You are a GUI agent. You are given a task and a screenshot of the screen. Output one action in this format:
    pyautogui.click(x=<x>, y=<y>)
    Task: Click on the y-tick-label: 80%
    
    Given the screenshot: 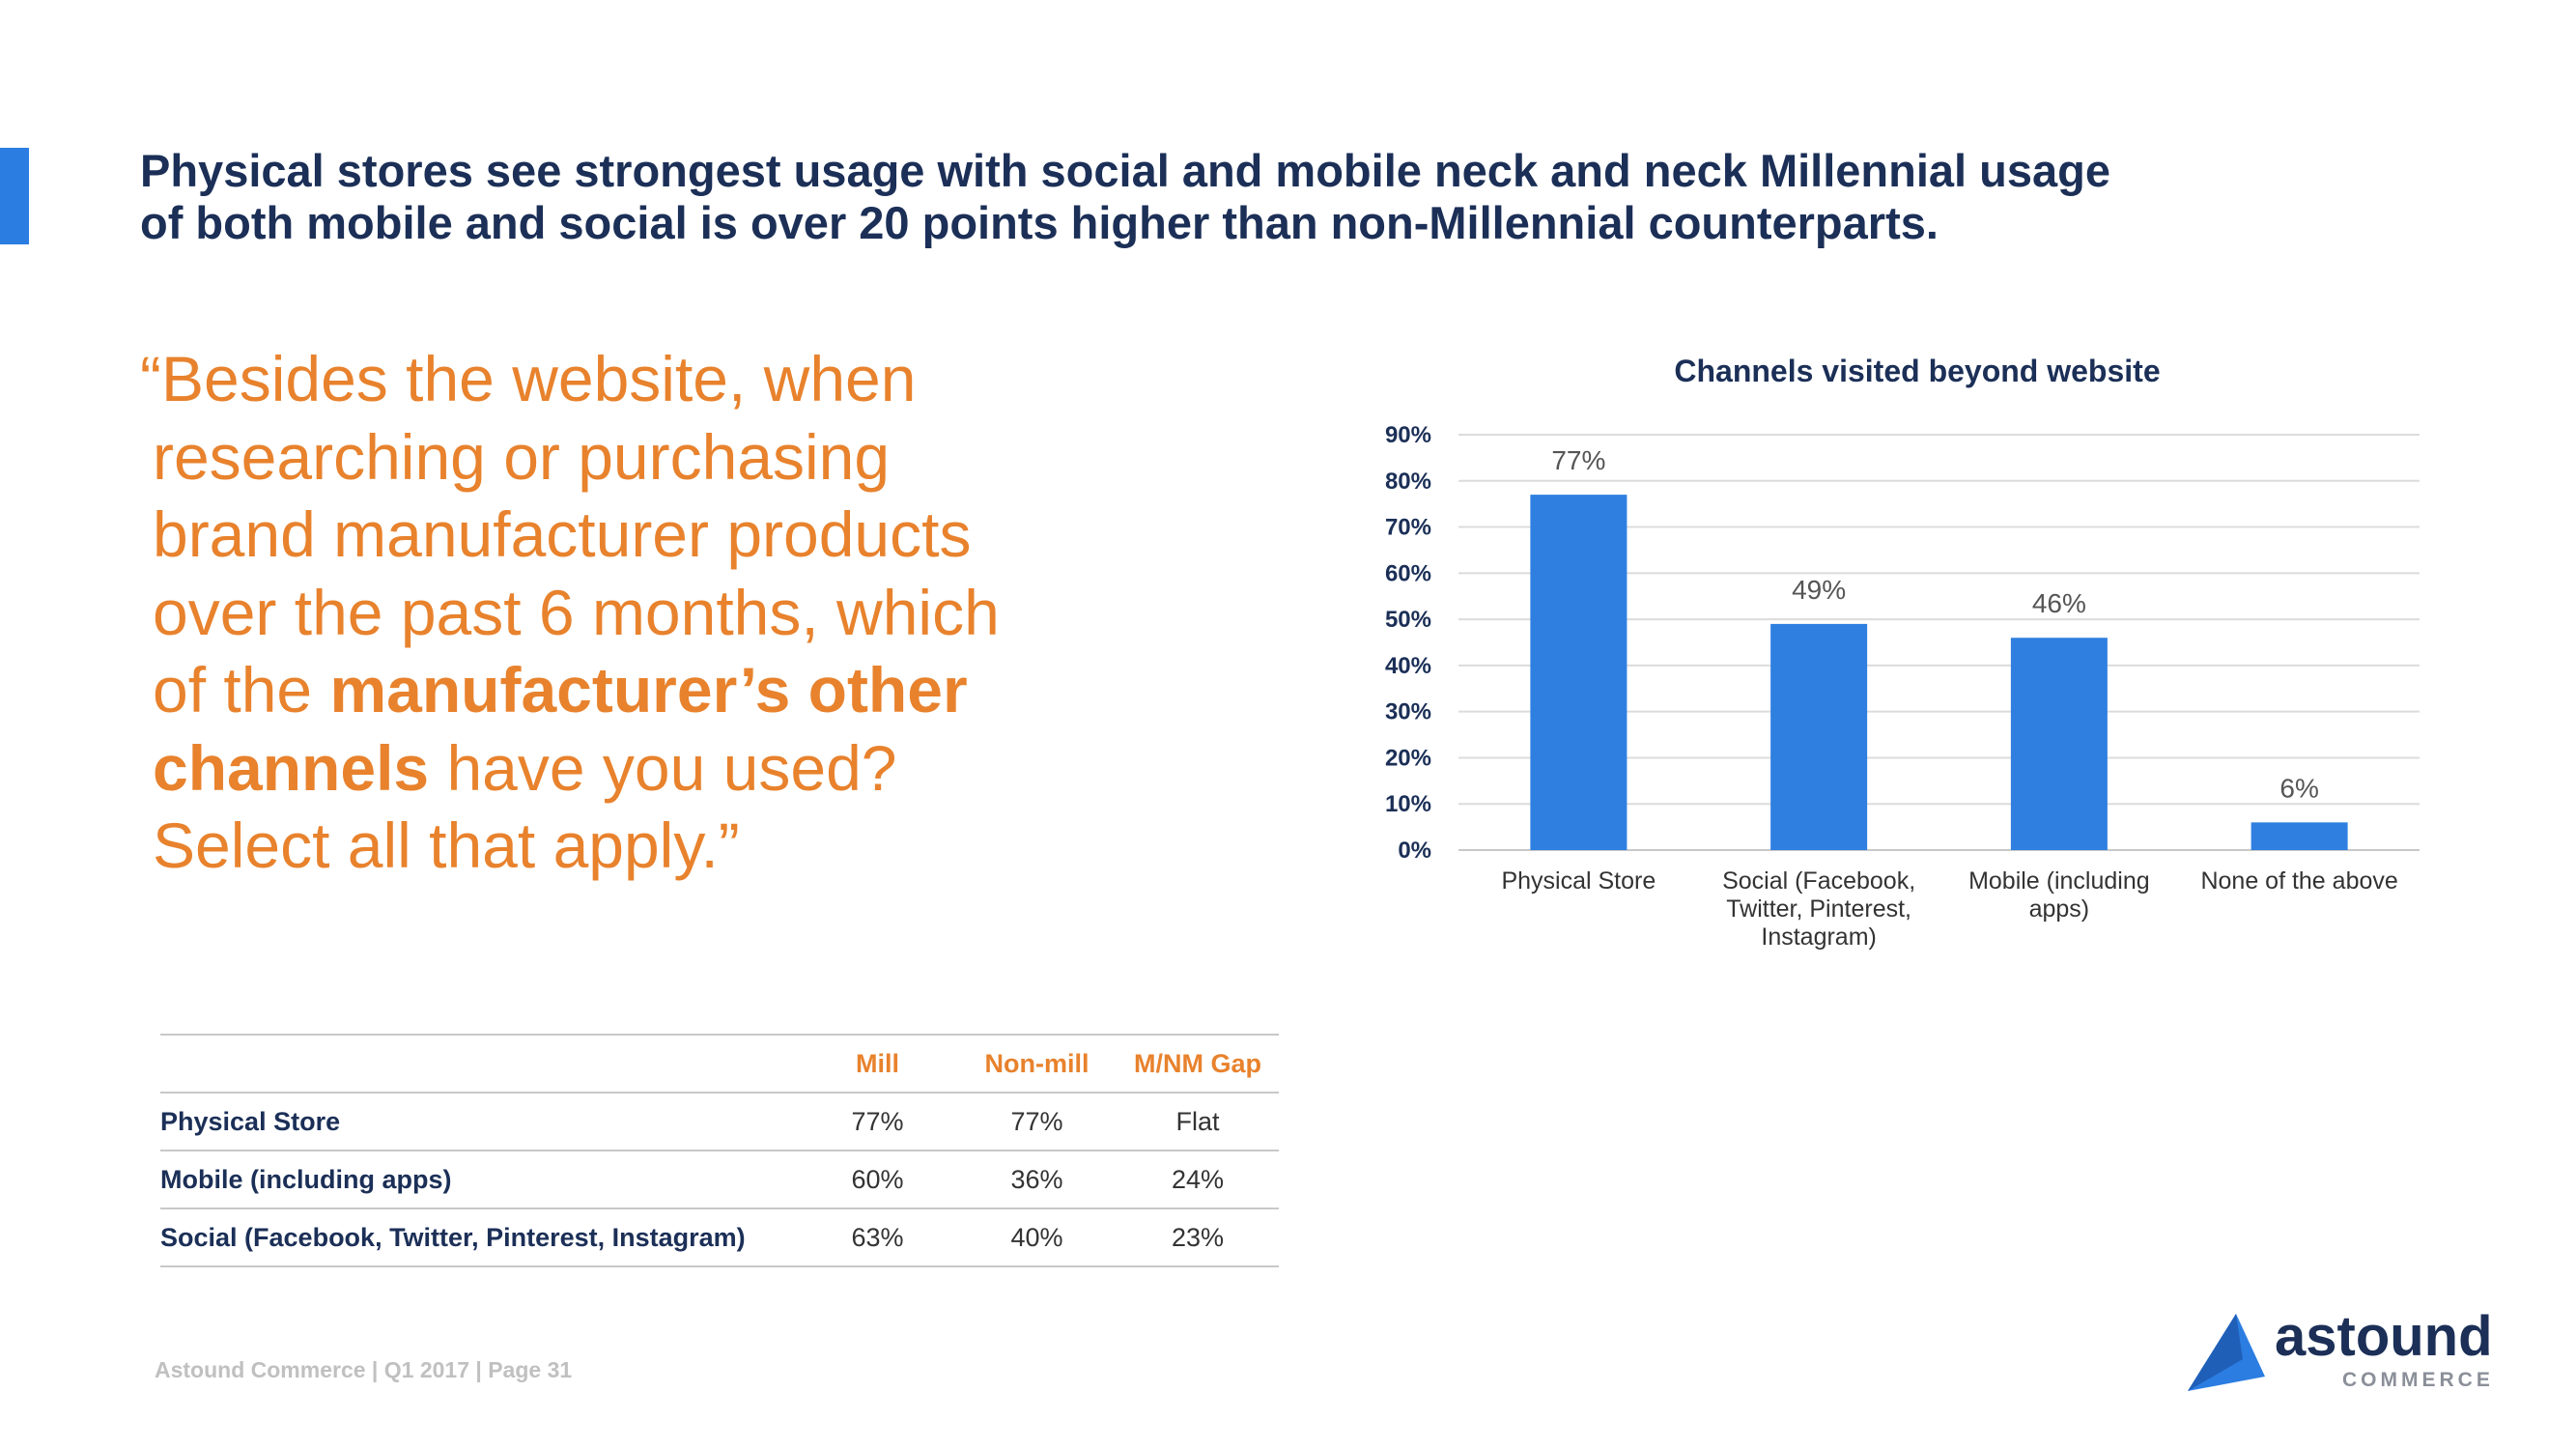 What is the action you would take?
    pyautogui.click(x=1408, y=482)
    